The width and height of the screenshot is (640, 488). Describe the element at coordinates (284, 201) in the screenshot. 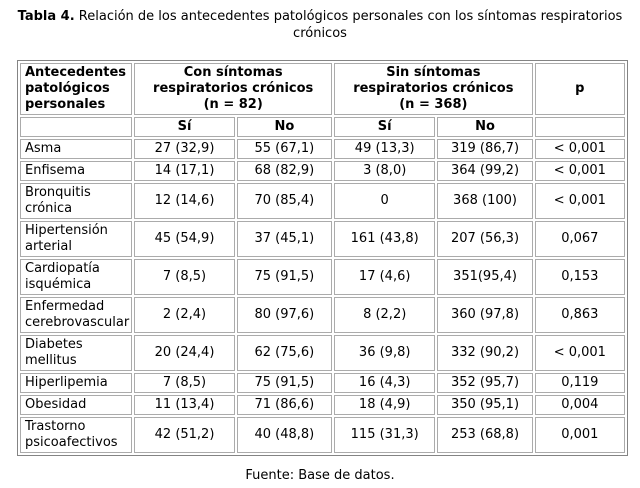

I see `cell-con-no: 70 (85,4)` at that location.